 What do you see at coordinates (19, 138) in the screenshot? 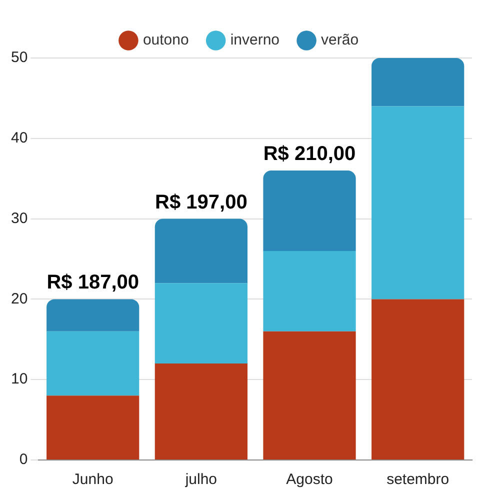
I see `y-tick-label: 40` at bounding box center [19, 138].